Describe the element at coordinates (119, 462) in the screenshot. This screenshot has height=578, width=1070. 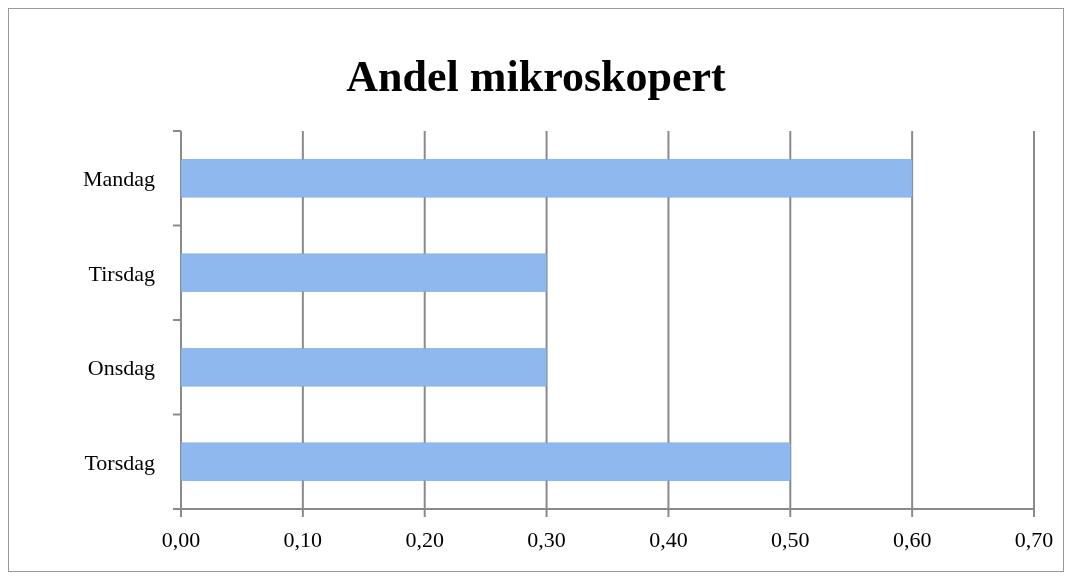
I see `y-tick-label: Torsdag` at that location.